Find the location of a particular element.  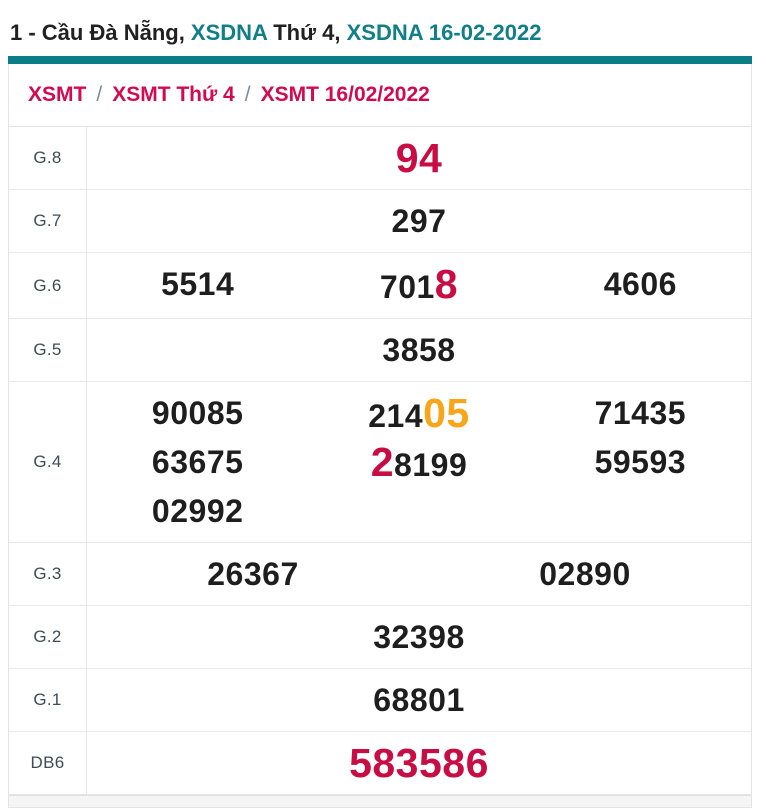

prize-label: G.6 is located at coordinates (48, 285).